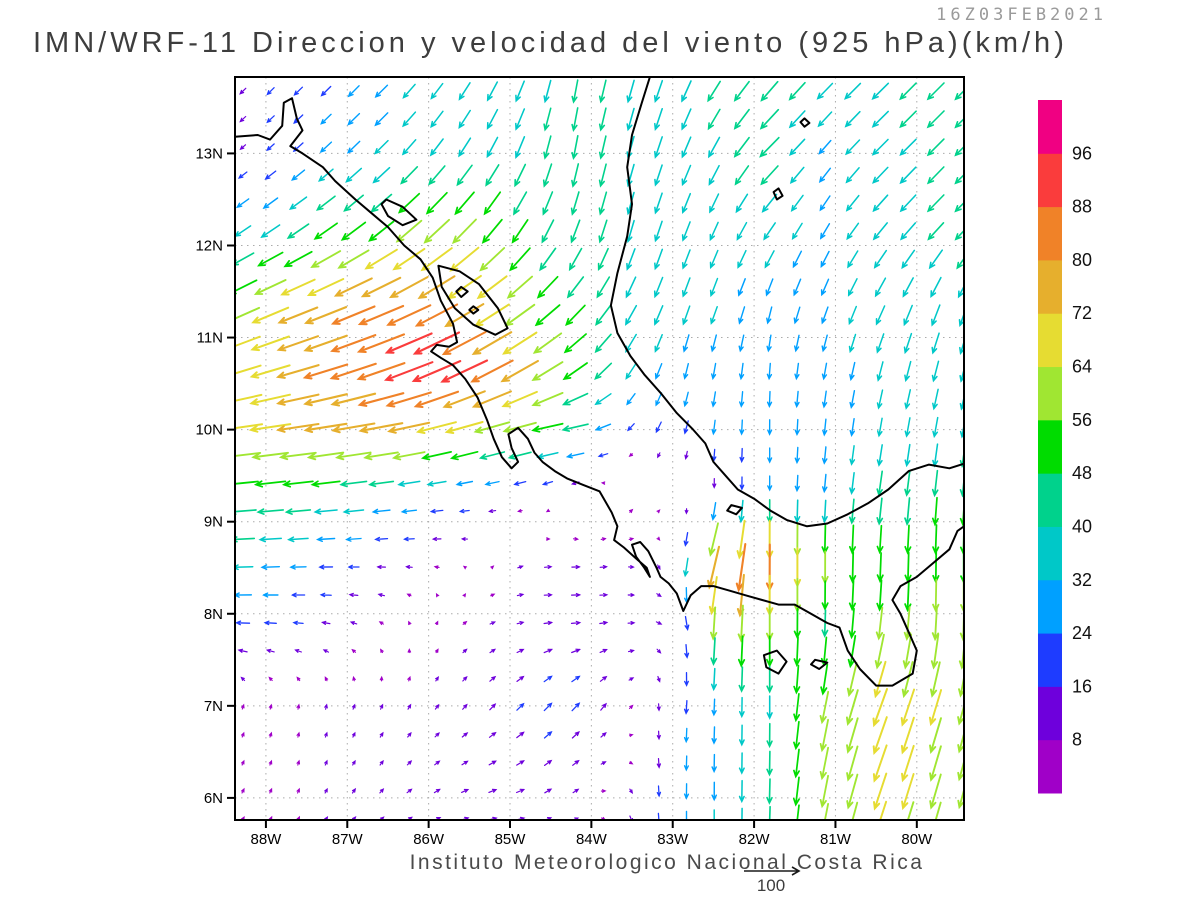 This screenshot has height=900, width=1200. I want to click on colorbar-label: 56, so click(1082, 420).